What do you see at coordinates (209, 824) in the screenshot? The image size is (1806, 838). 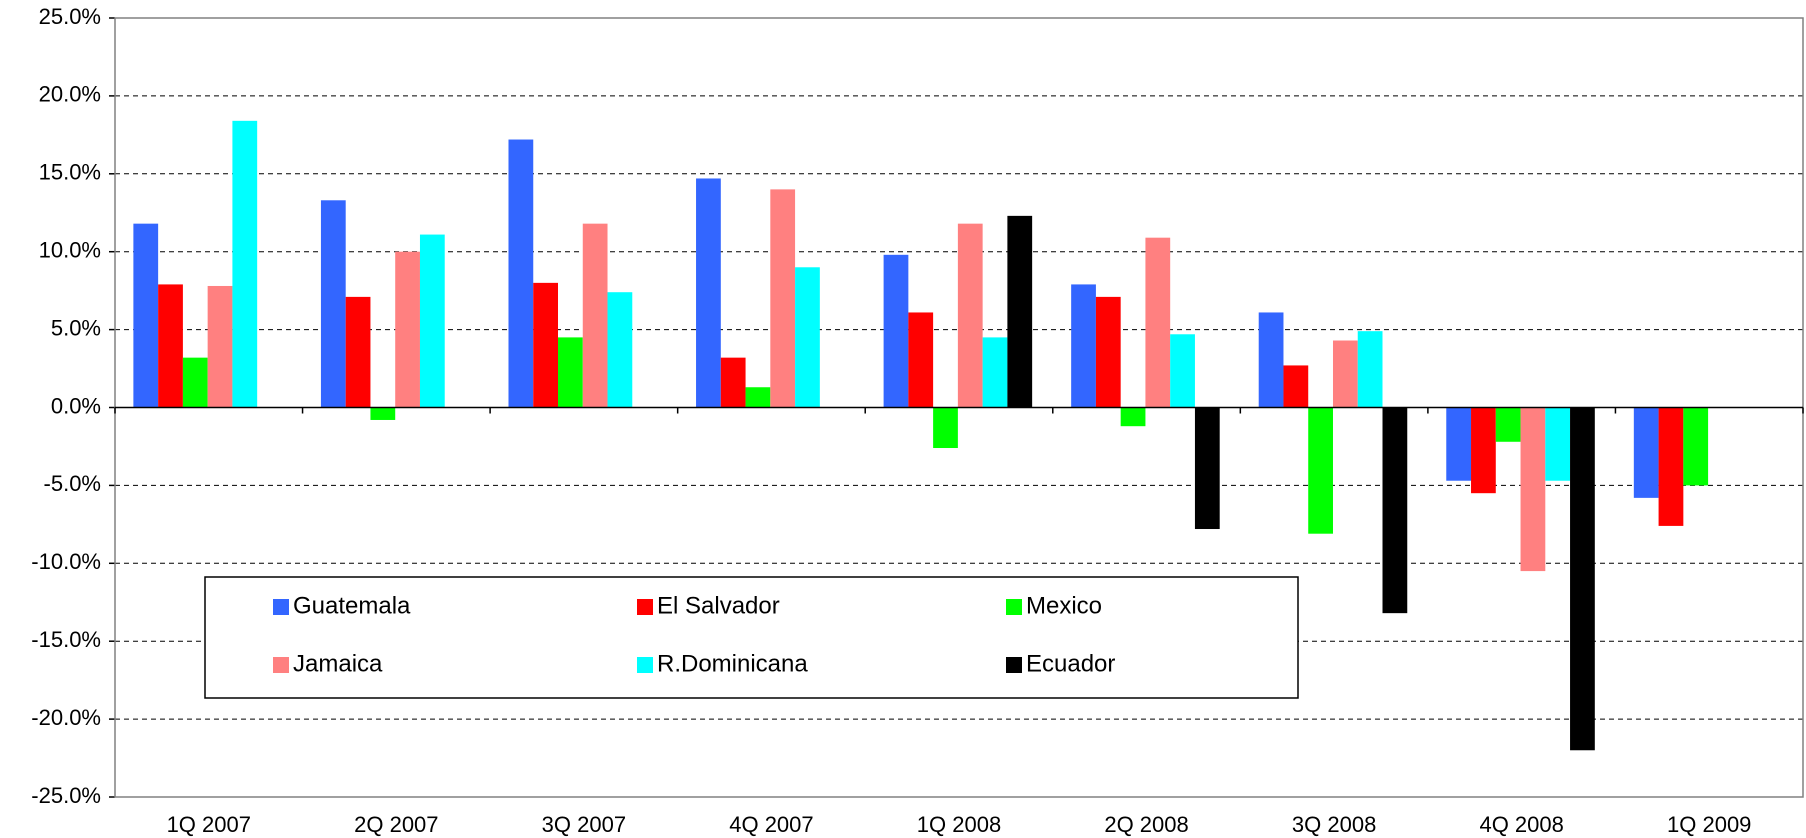 I see `x-tick-label: 1Q 2007` at bounding box center [209, 824].